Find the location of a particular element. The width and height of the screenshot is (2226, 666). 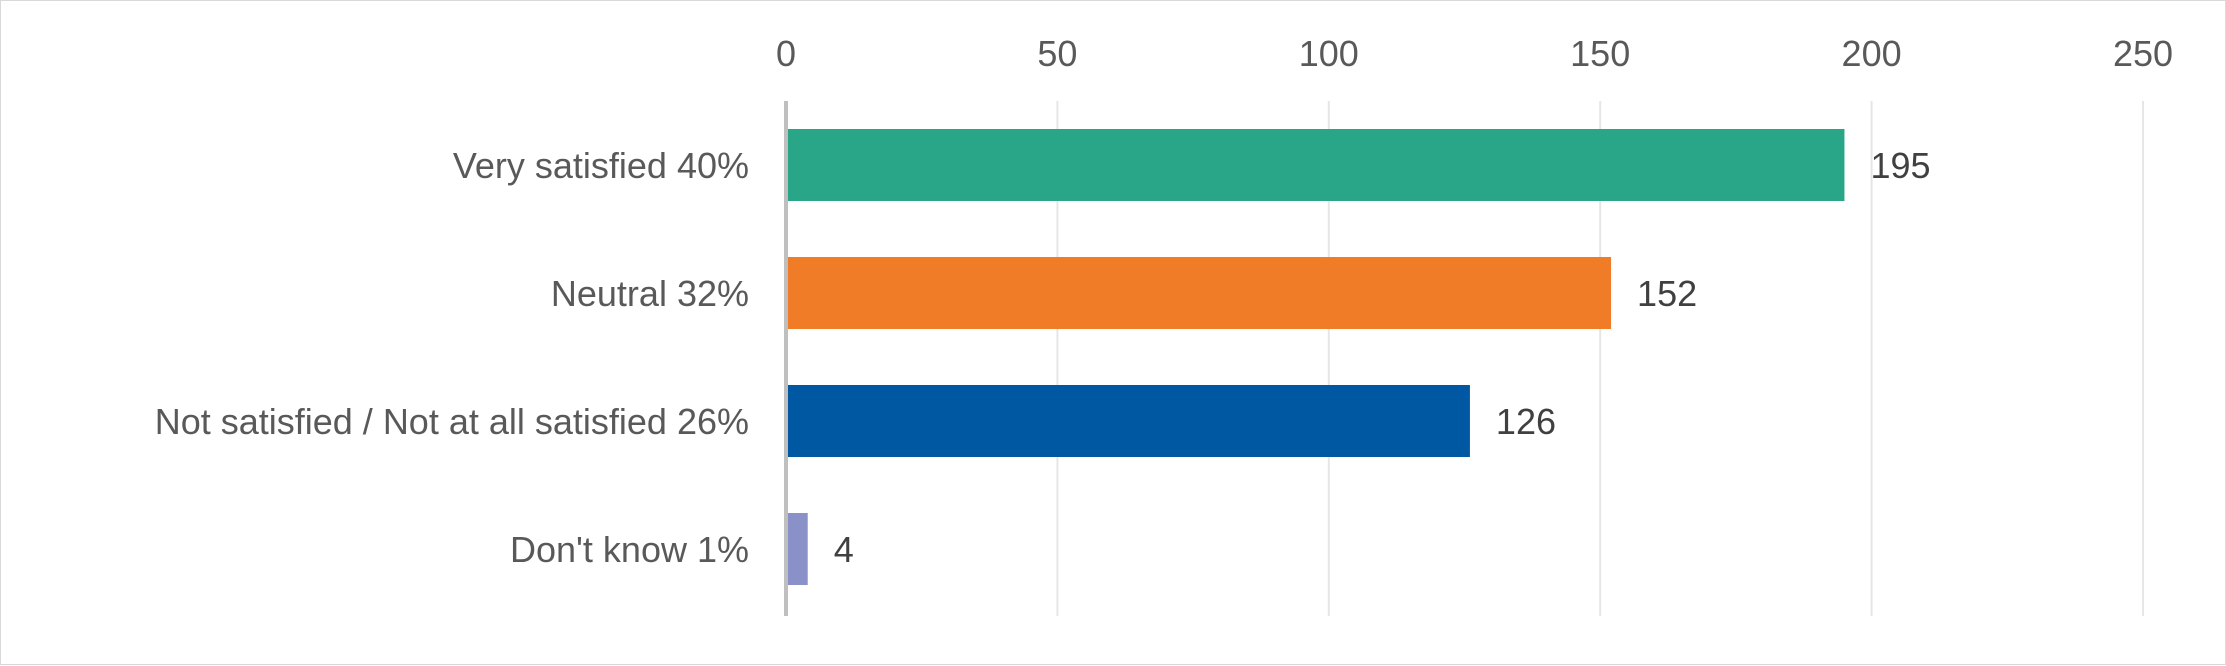

category-label: Don't know 1% is located at coordinates (629, 549).